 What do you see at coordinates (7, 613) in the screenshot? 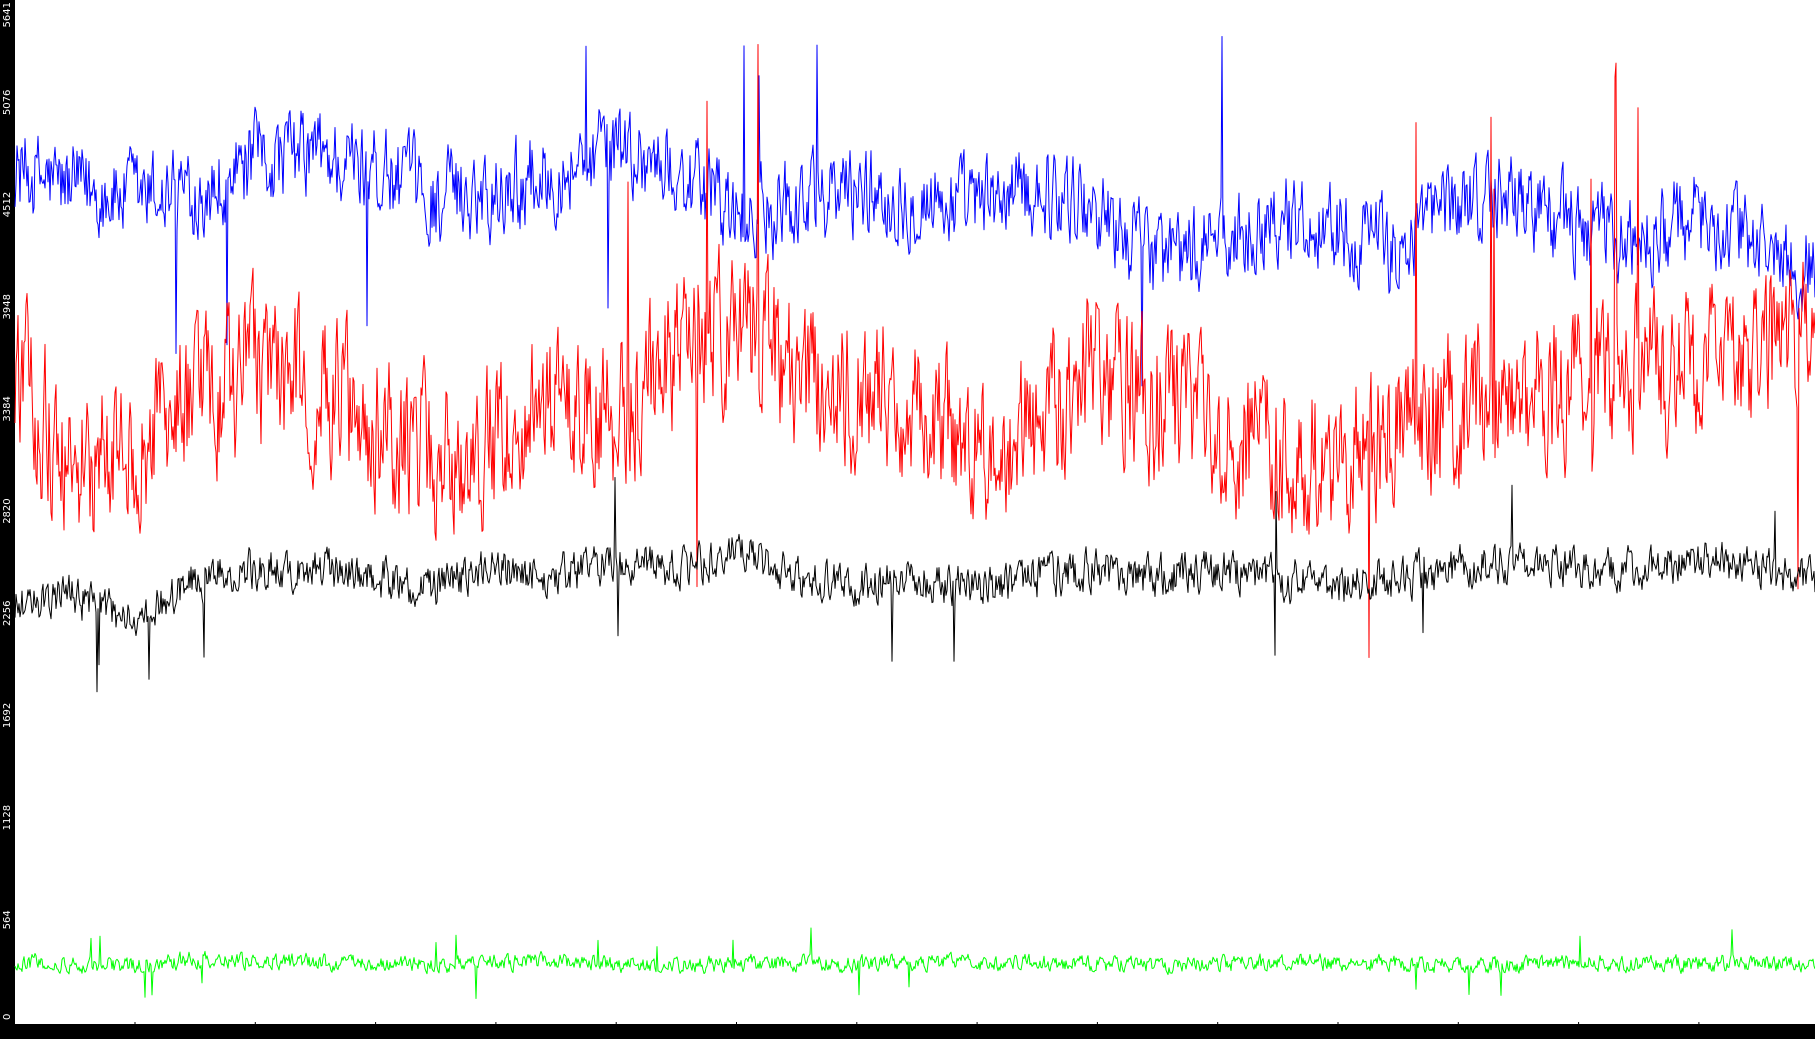
I see `y-tick-label: 2256` at bounding box center [7, 613].